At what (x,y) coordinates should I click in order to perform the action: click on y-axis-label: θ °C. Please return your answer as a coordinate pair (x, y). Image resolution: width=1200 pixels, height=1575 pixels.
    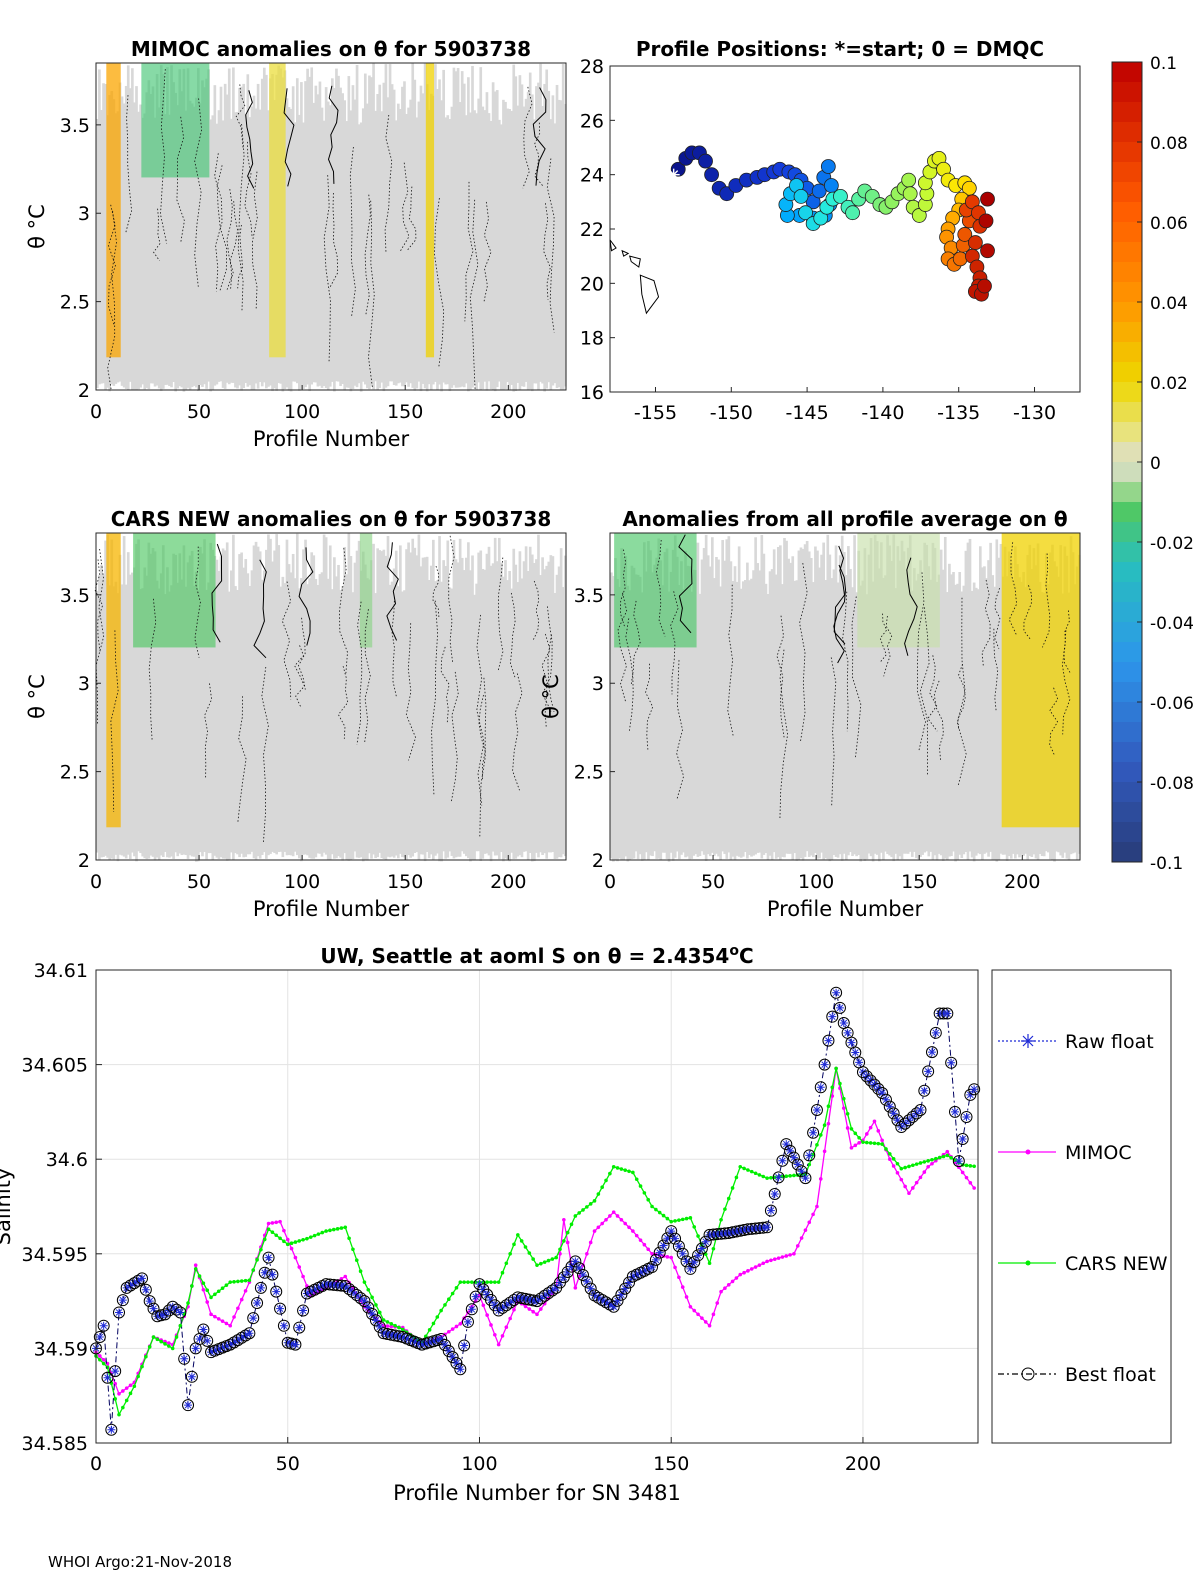
    Looking at the image, I should click on (37, 226).